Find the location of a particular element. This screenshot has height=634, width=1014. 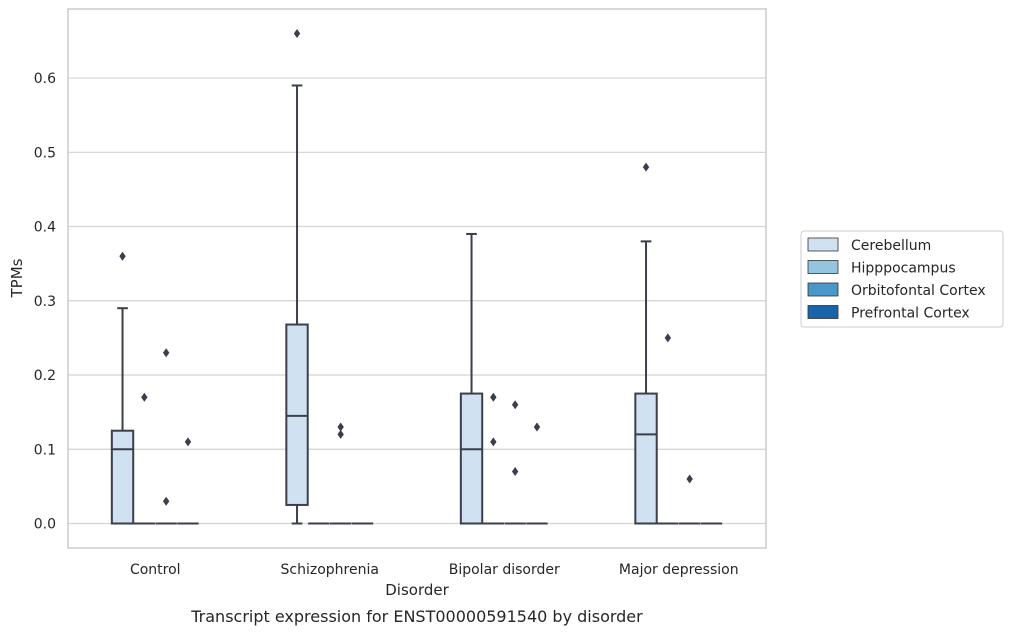

x-tick-label: Bipolar disorder is located at coordinates (504, 570).